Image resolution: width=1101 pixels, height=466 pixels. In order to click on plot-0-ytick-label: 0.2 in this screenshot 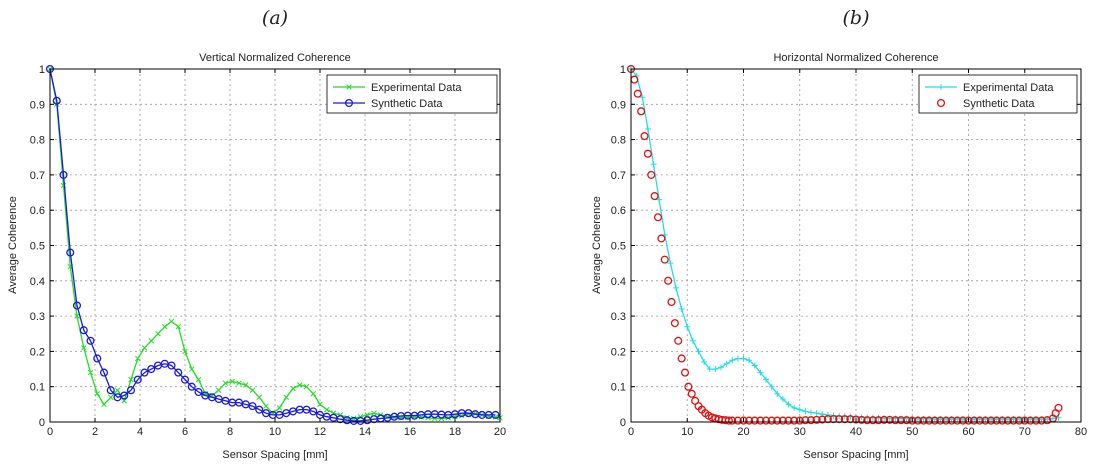, I will do `click(37, 352)`.